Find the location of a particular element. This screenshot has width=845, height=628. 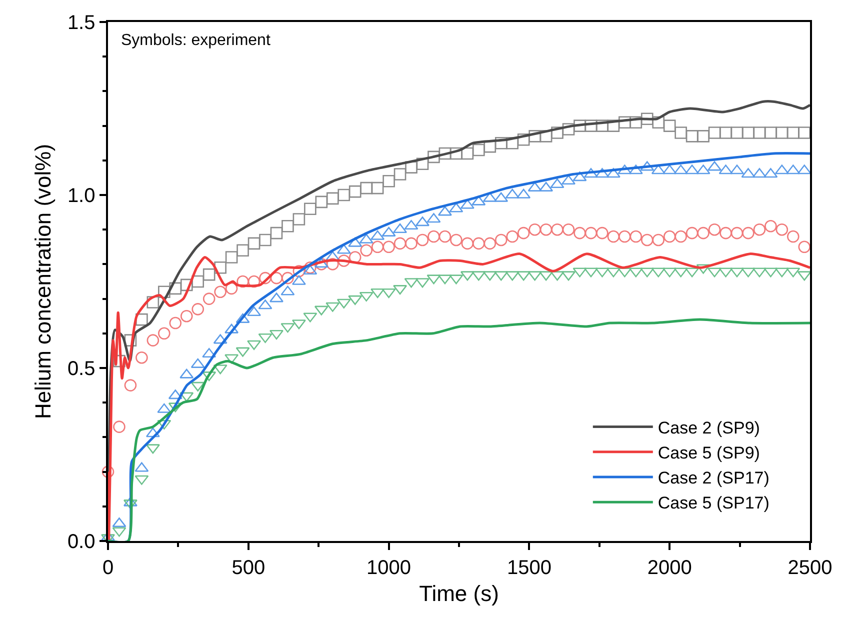

legend-label: Case 2 (SP17) is located at coordinates (714, 478).